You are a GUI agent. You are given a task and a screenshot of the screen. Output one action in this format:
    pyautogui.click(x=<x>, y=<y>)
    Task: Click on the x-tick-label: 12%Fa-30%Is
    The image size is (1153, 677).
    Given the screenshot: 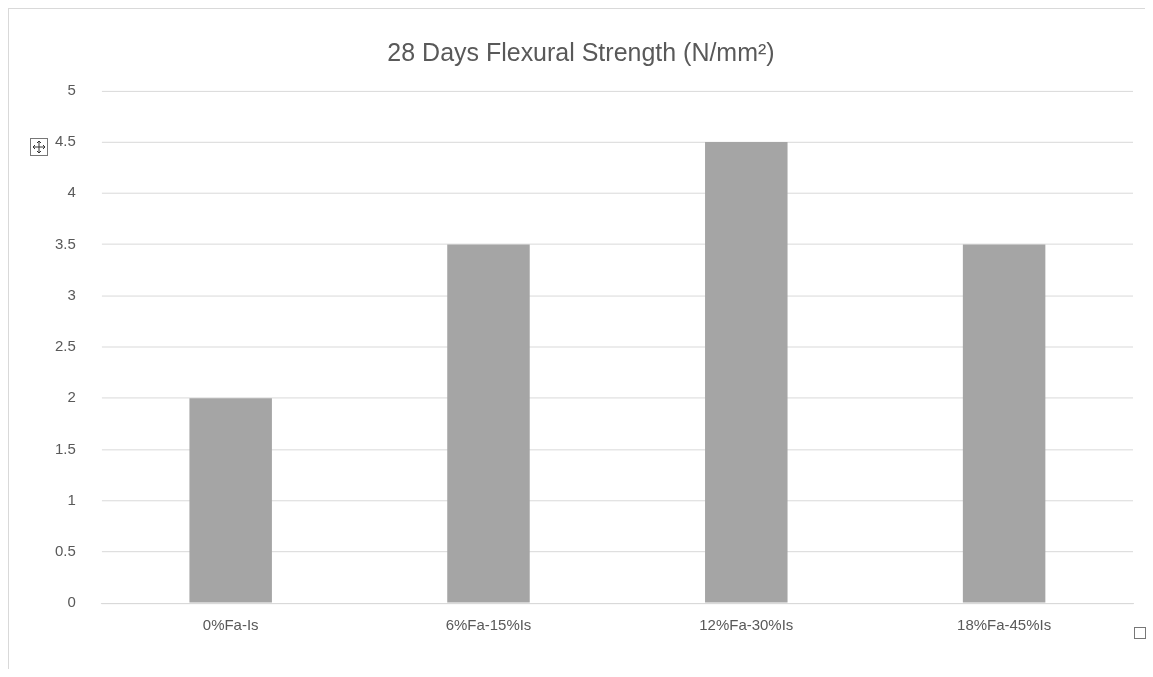 What is the action you would take?
    pyautogui.click(x=746, y=625)
    